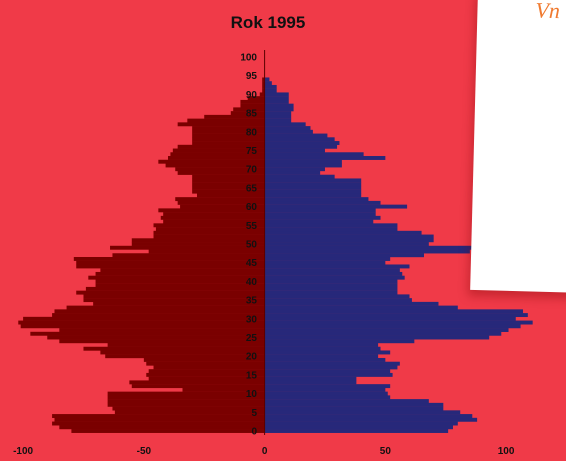  I want to click on y-tick-label: 60, so click(252, 207).